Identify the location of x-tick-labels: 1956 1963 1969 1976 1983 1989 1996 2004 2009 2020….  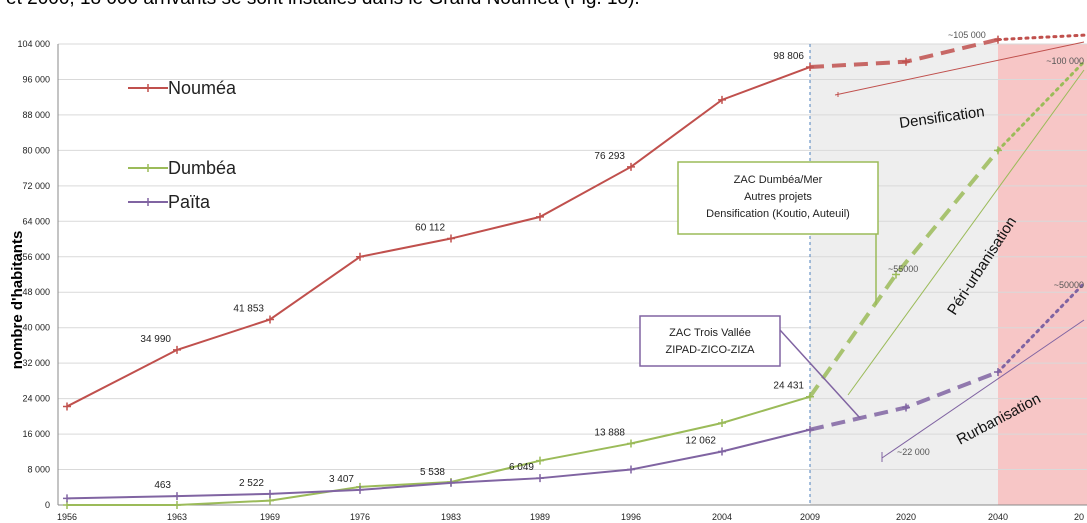
(570, 517).